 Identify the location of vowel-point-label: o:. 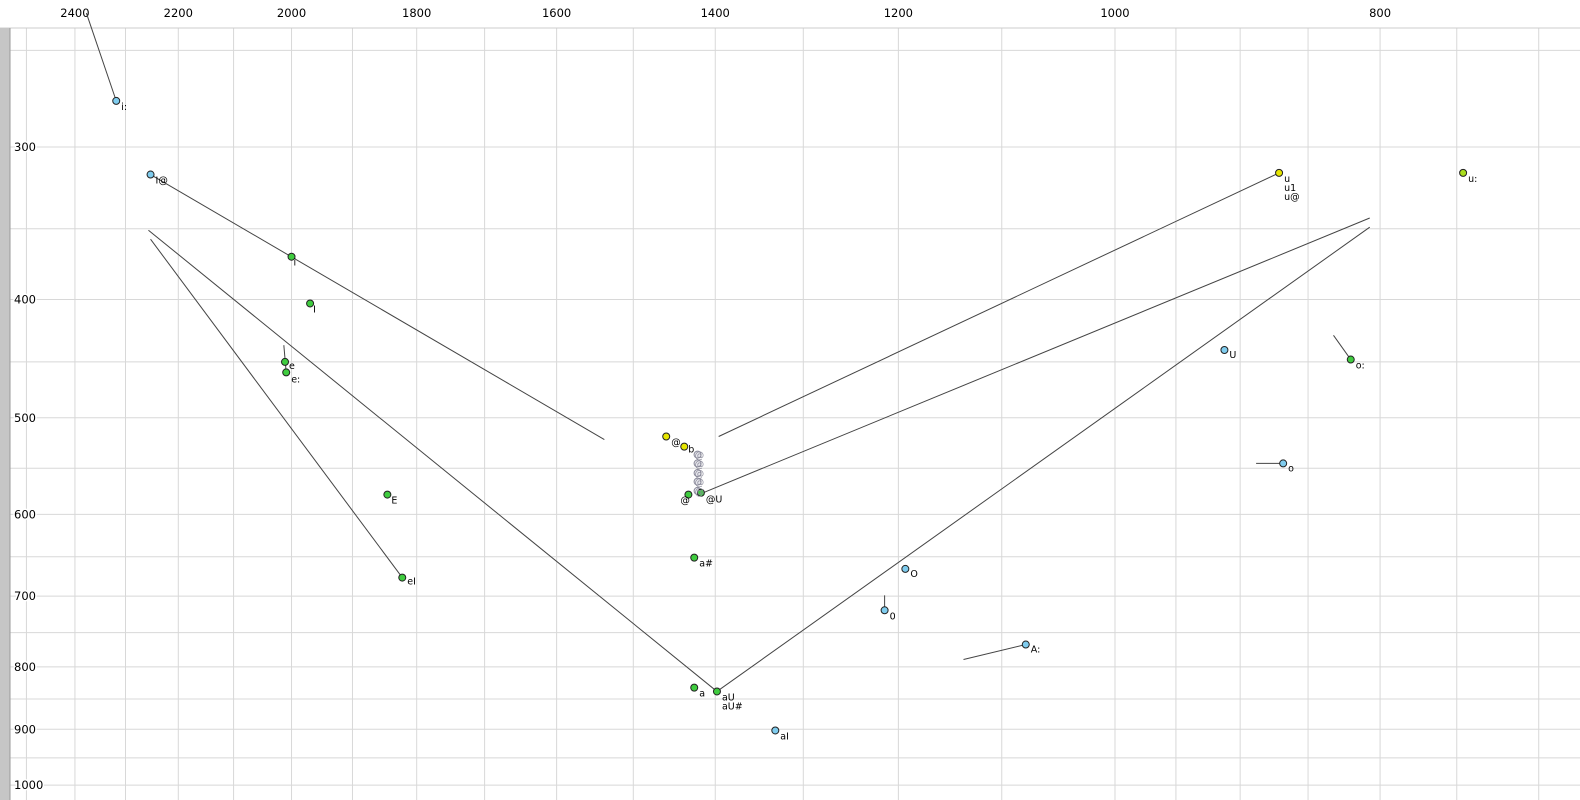
(1360, 366).